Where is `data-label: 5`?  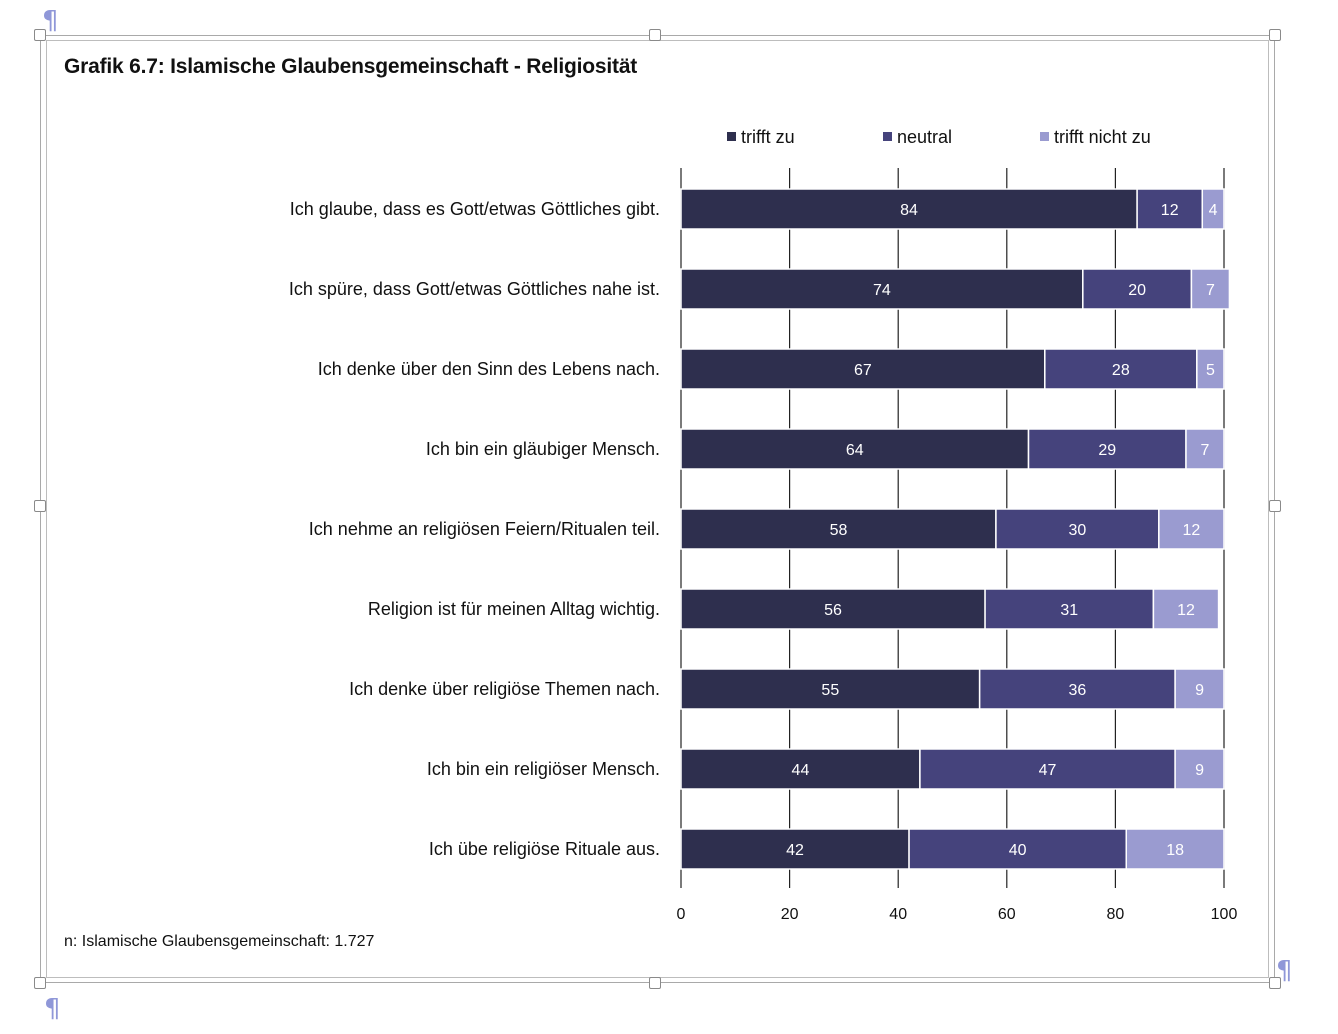
data-label: 5 is located at coordinates (1210, 370).